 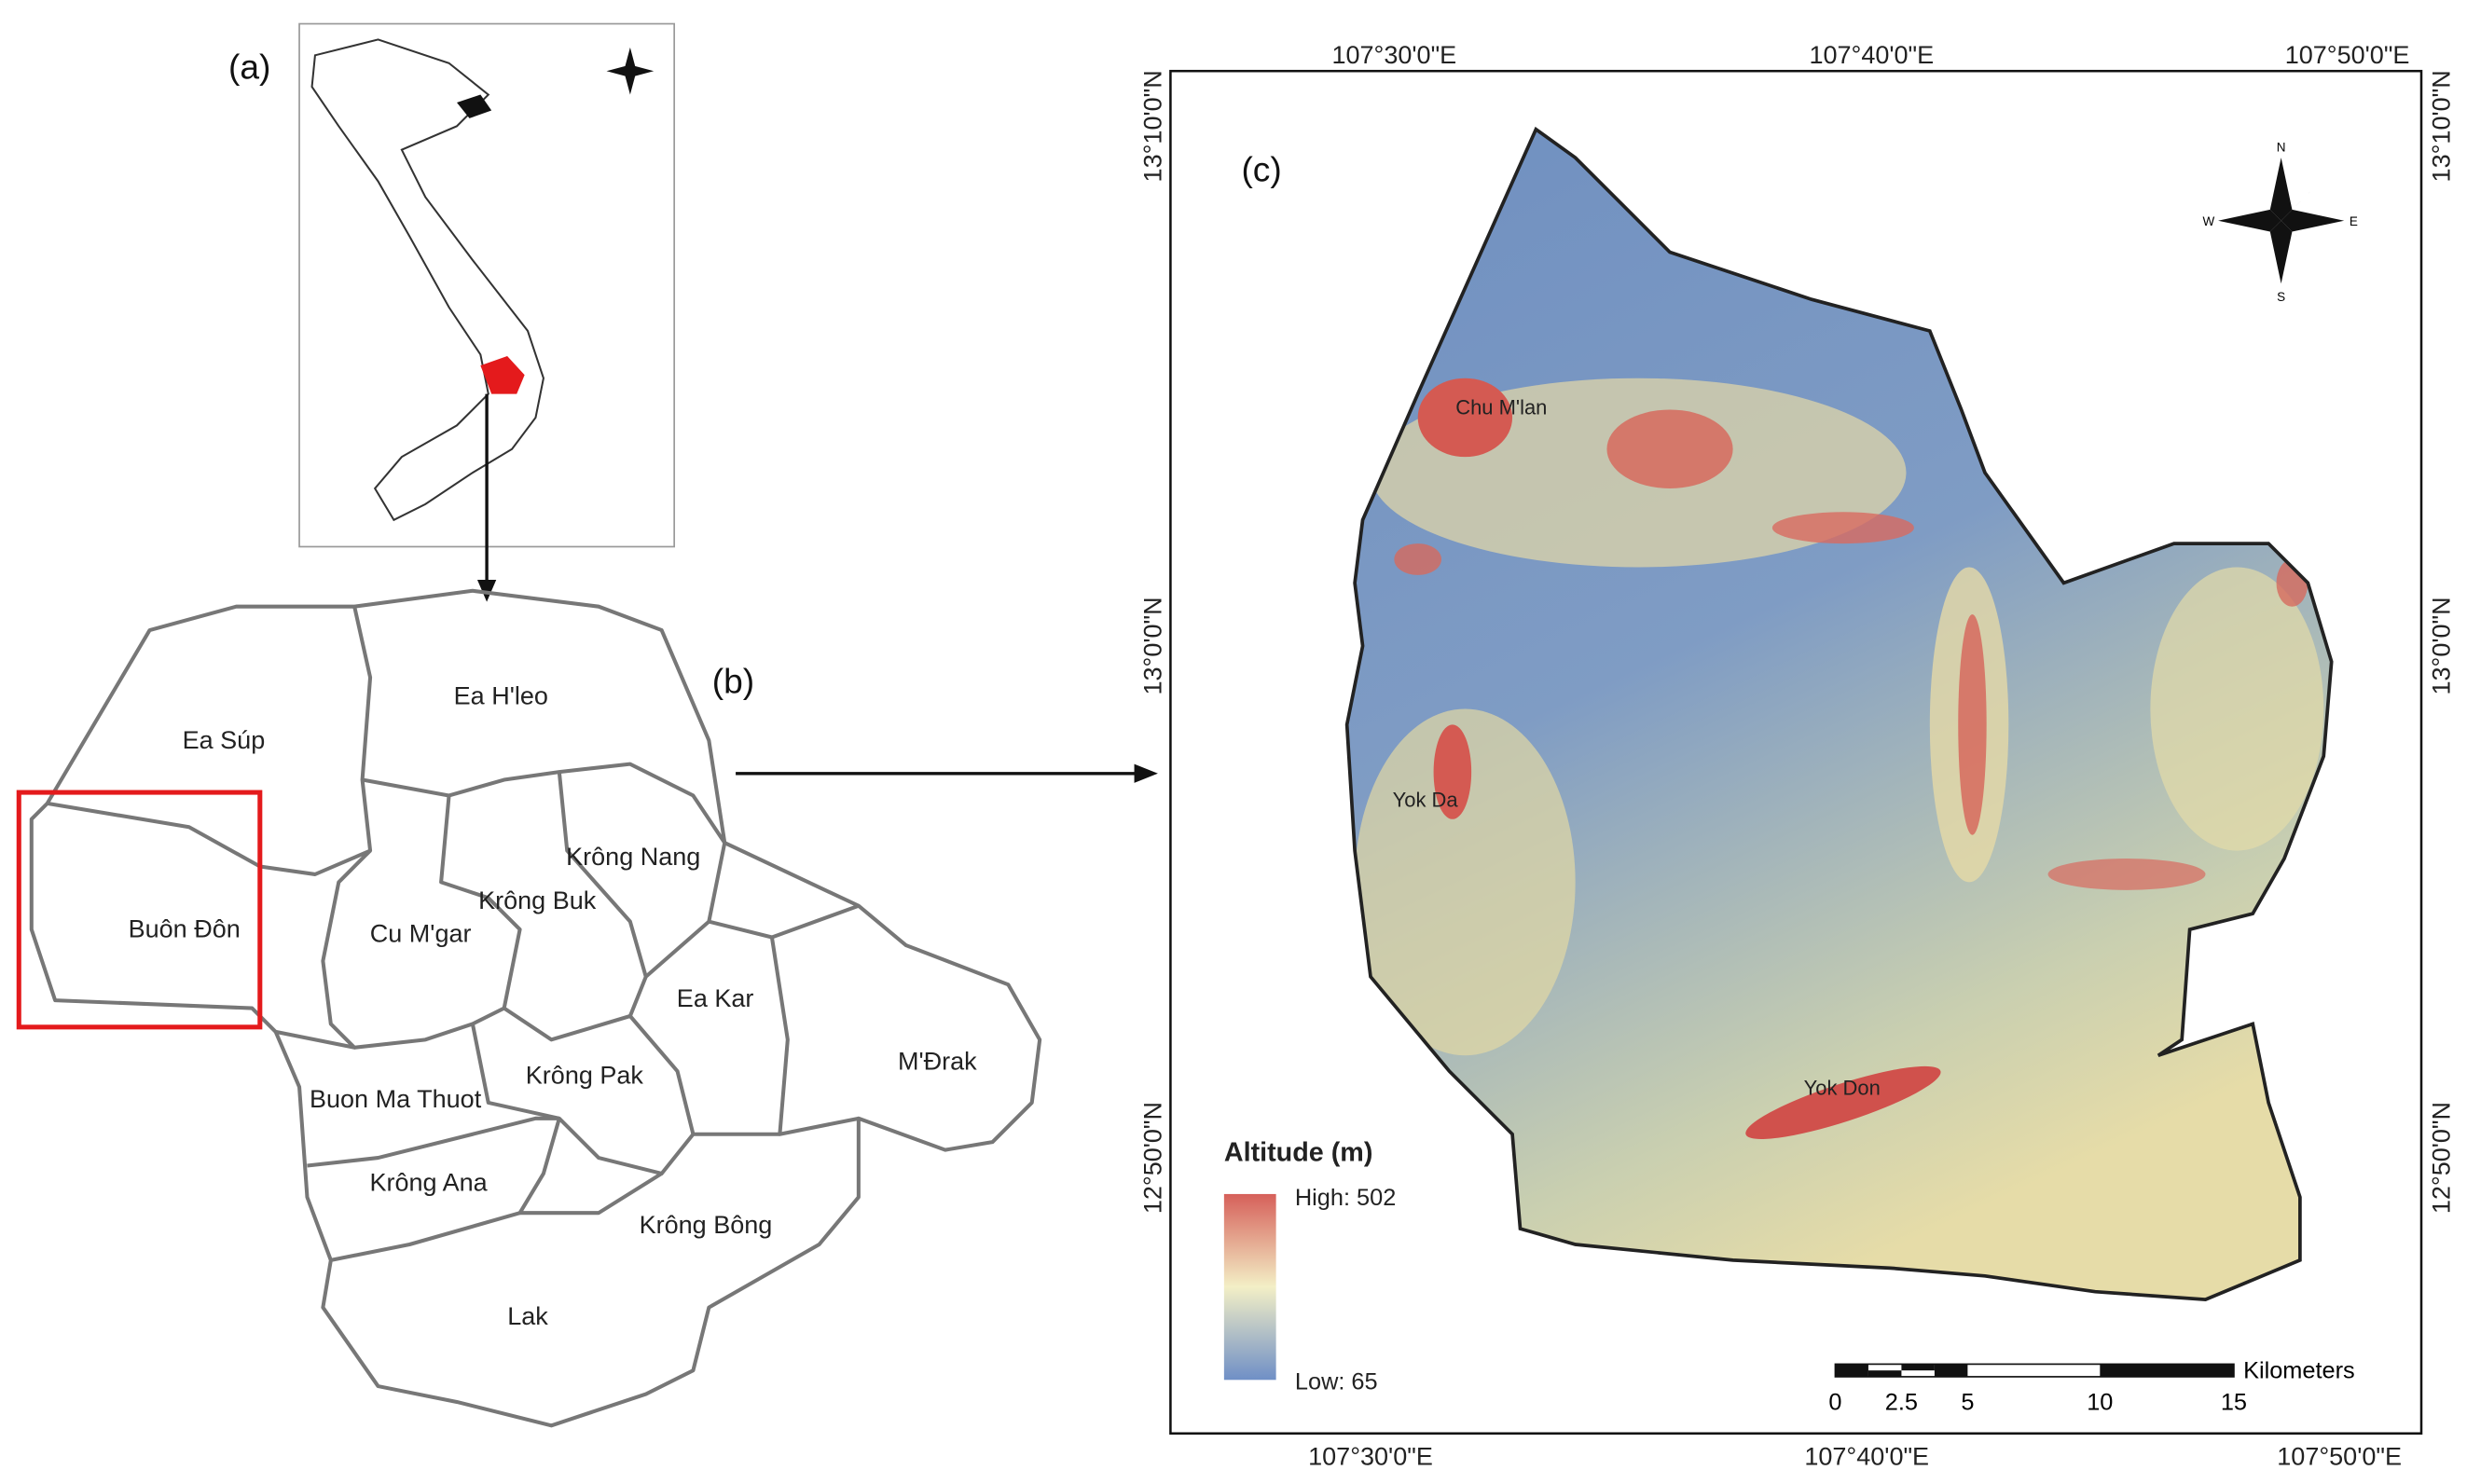 I want to click on district-label: Krông Pak, so click(x=585, y=1076).